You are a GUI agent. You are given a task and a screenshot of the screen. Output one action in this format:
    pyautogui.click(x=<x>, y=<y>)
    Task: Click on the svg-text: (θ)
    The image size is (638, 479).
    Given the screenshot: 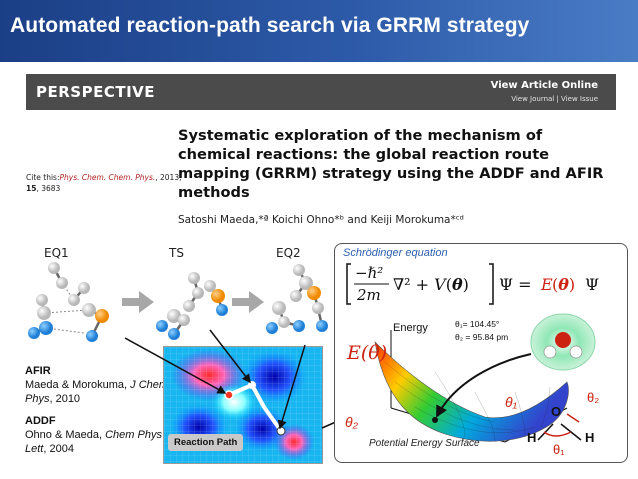 What is the action you would take?
    pyautogui.click(x=563, y=284)
    